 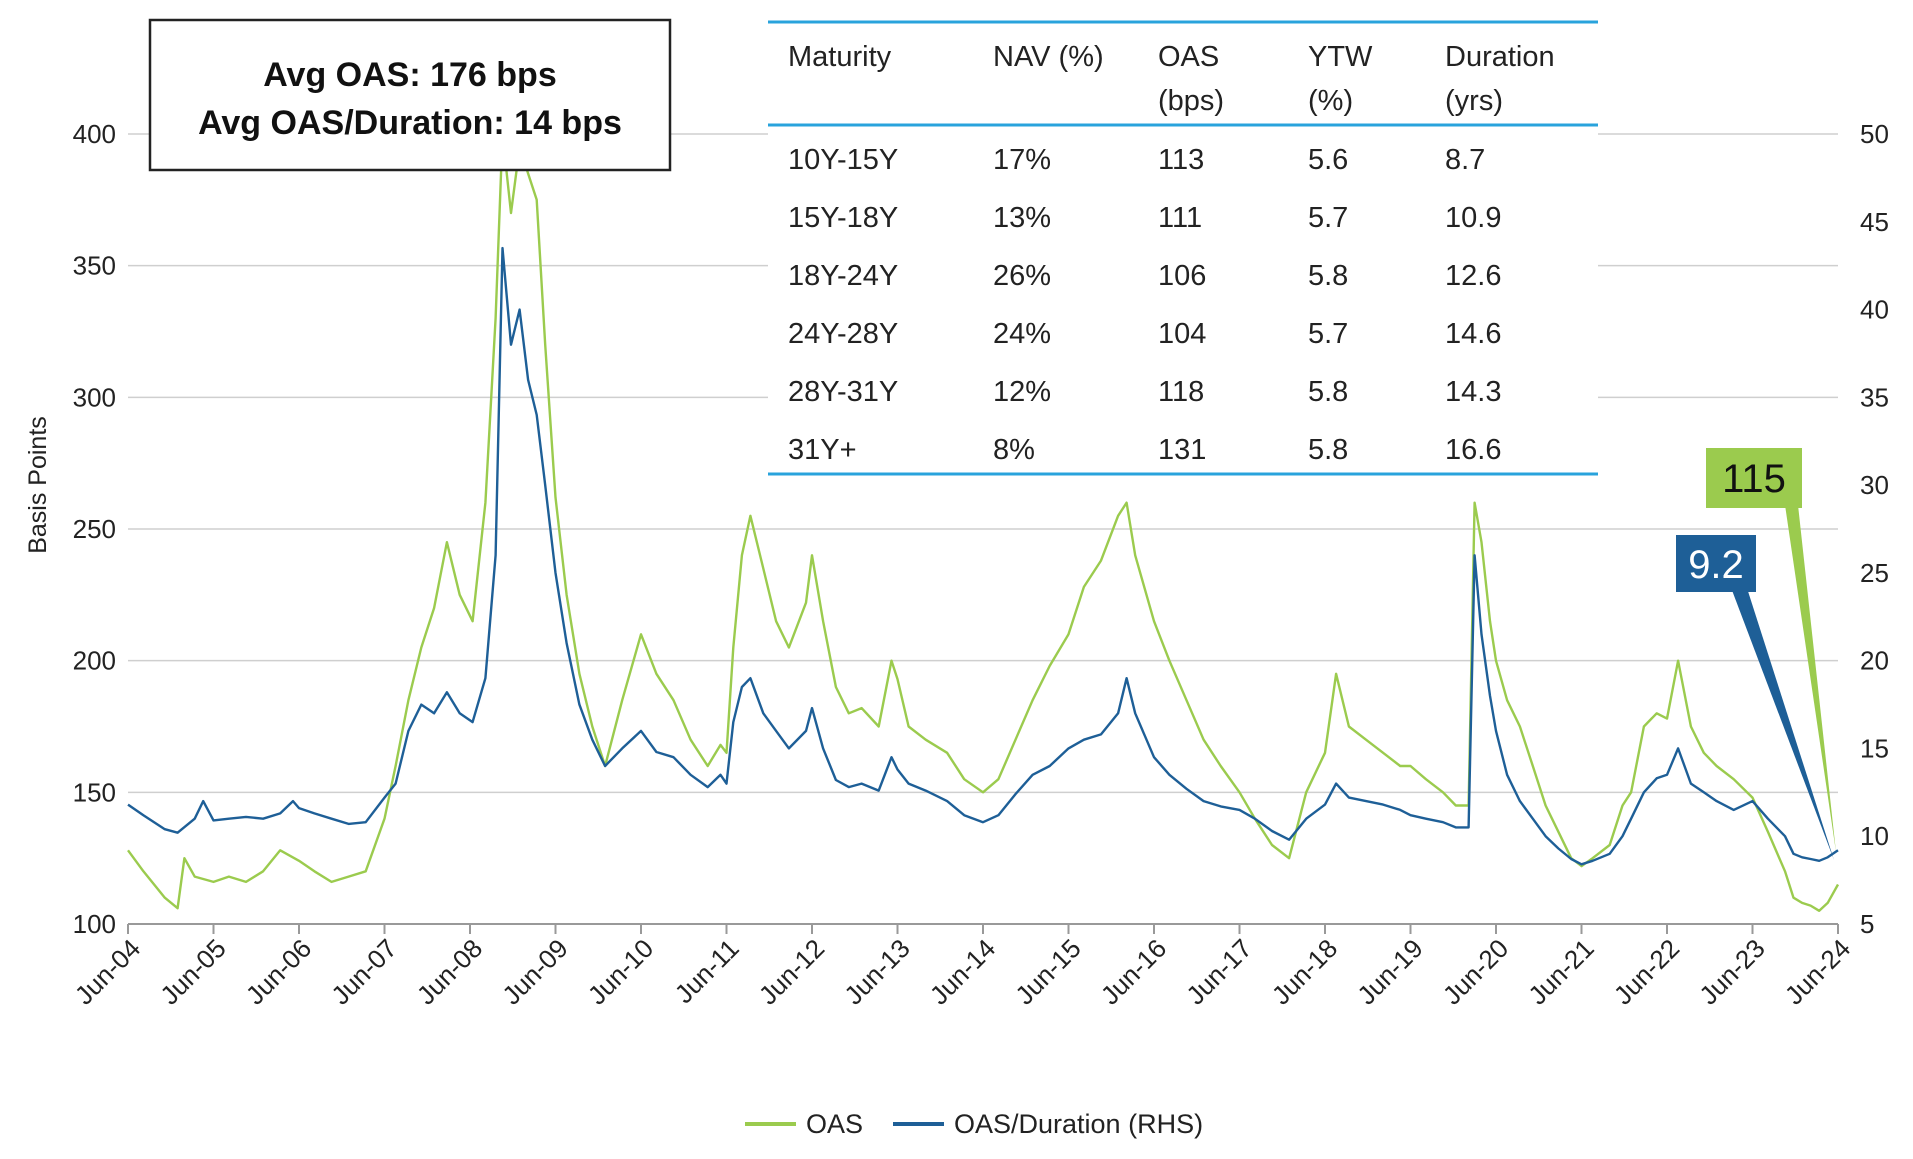 I want to click on table-cell: 18Y-24Y, so click(x=843, y=276).